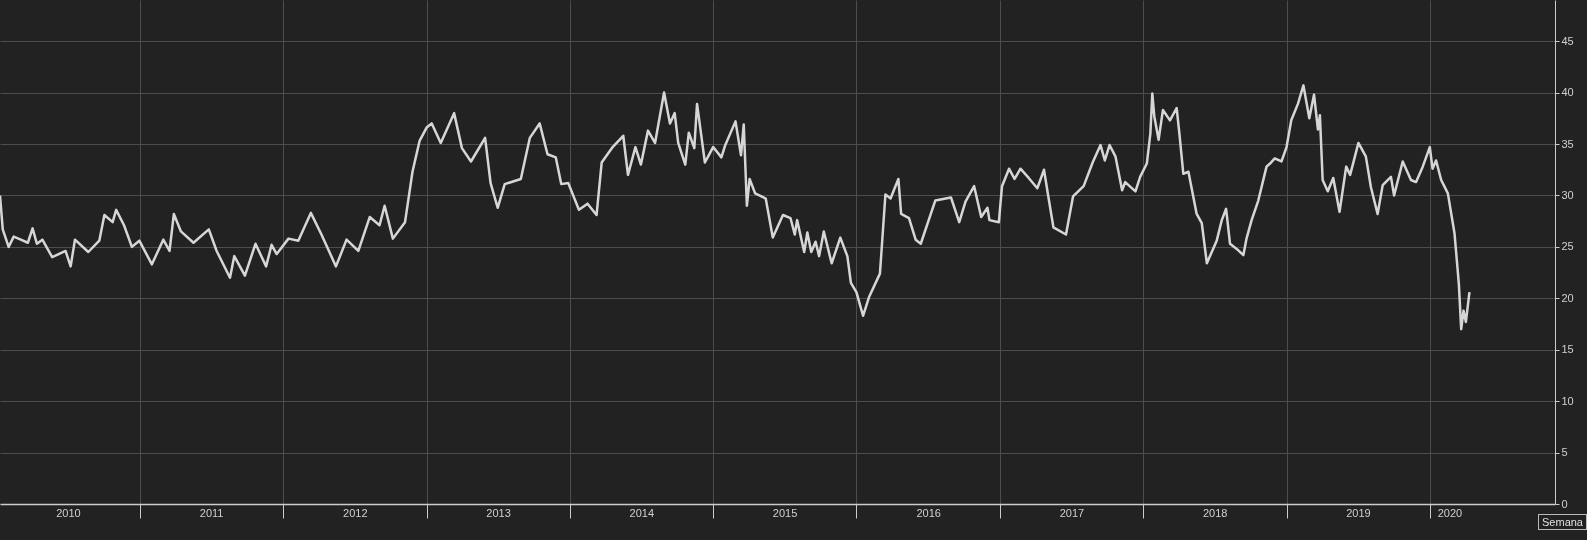 The width and height of the screenshot is (1587, 540). I want to click on x-tick-label: 2018, so click(1215, 512).